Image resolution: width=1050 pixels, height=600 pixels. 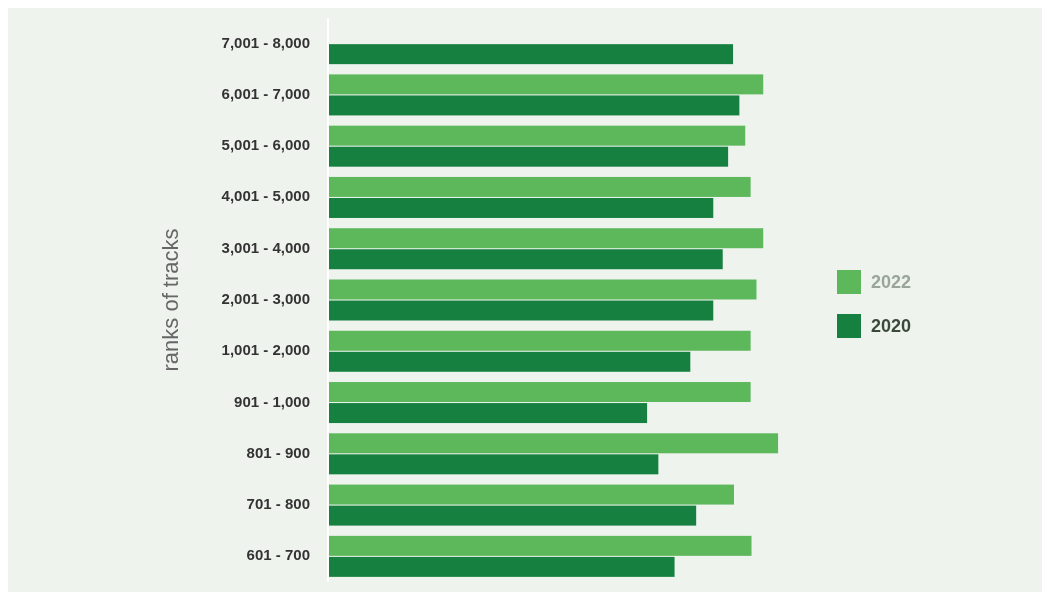 What do you see at coordinates (170, 300) in the screenshot?
I see `y-axis-title: ranks of tracks` at bounding box center [170, 300].